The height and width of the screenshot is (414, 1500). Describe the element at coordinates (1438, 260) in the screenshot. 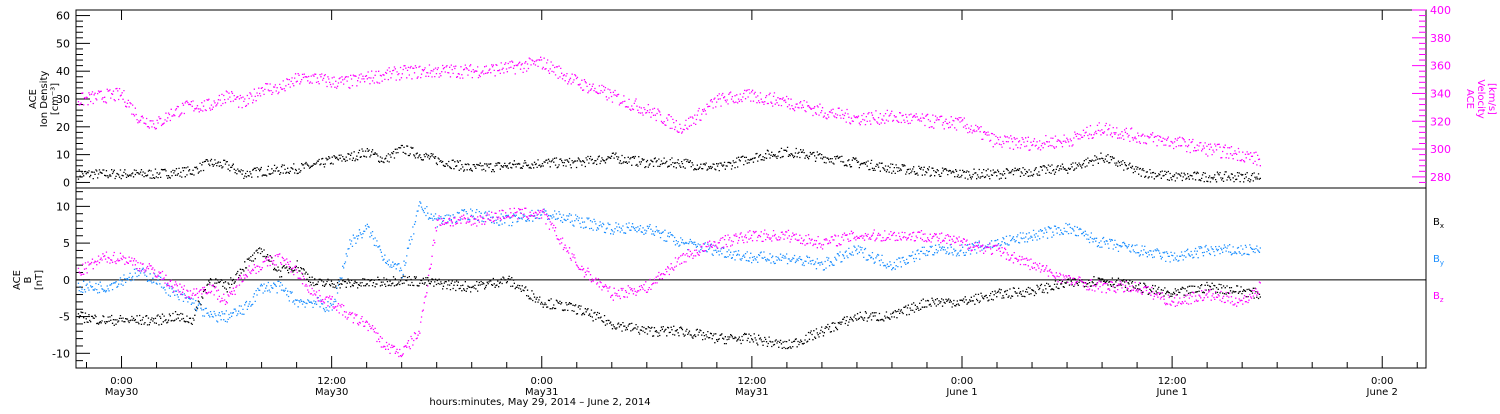

I see `legend-by: By` at that location.